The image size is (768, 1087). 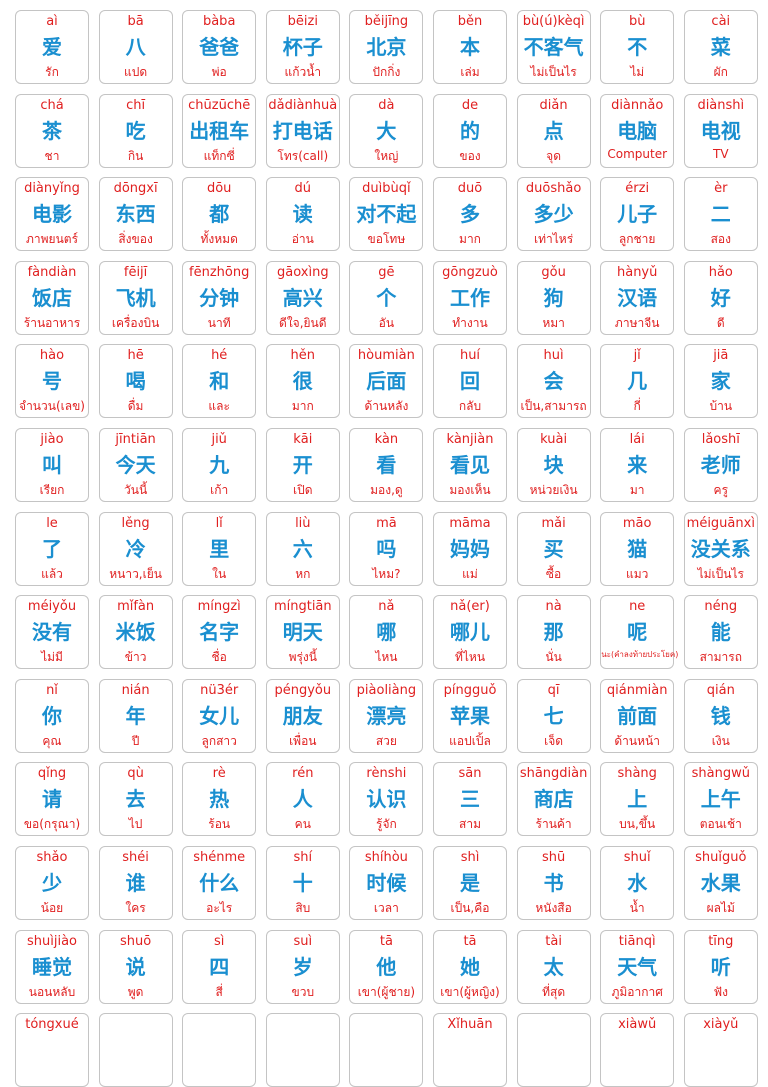 I want to click on vocab-card: nà 那 นั่น, so click(x=553, y=632).